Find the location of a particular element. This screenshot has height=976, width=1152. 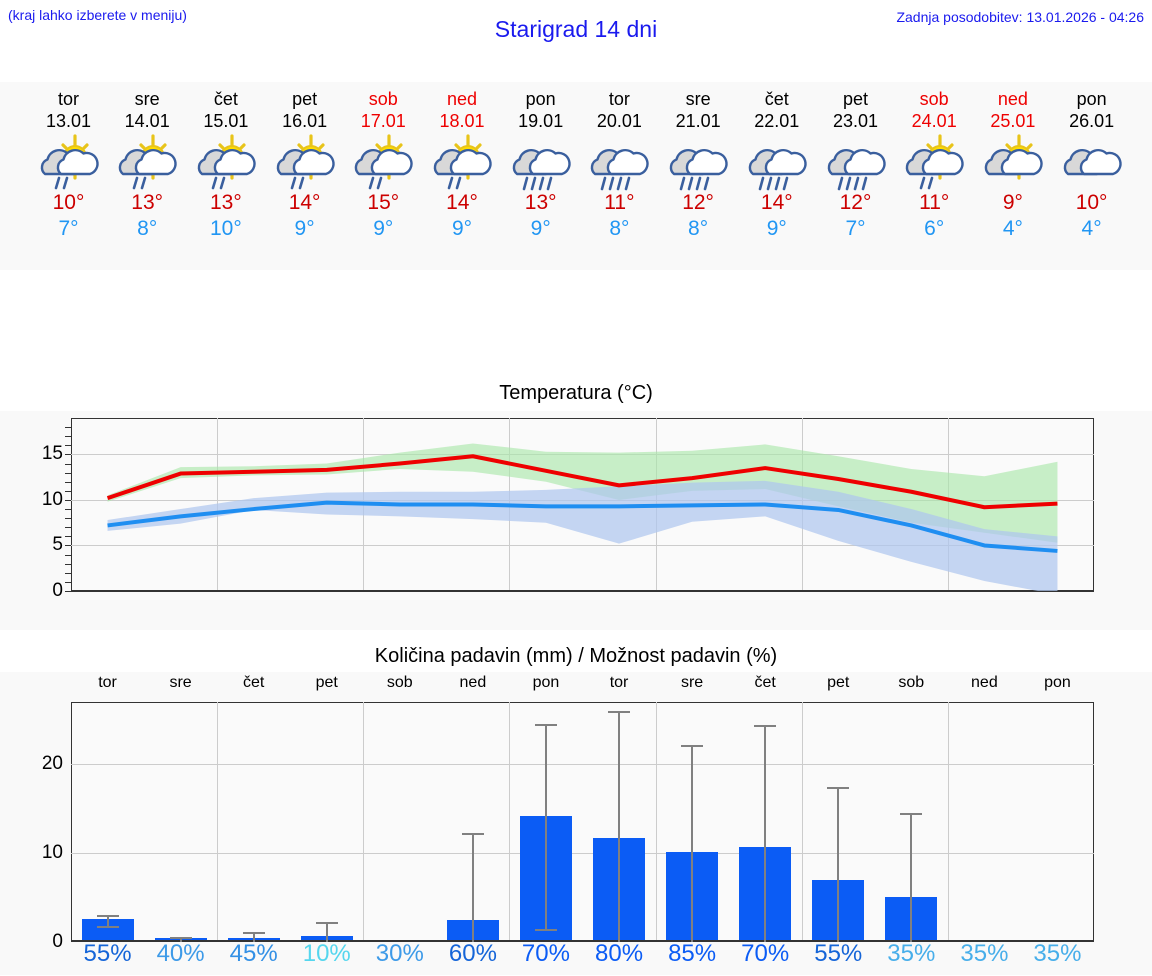

forecast-day-tmin: 4° is located at coordinates (1012, 228).